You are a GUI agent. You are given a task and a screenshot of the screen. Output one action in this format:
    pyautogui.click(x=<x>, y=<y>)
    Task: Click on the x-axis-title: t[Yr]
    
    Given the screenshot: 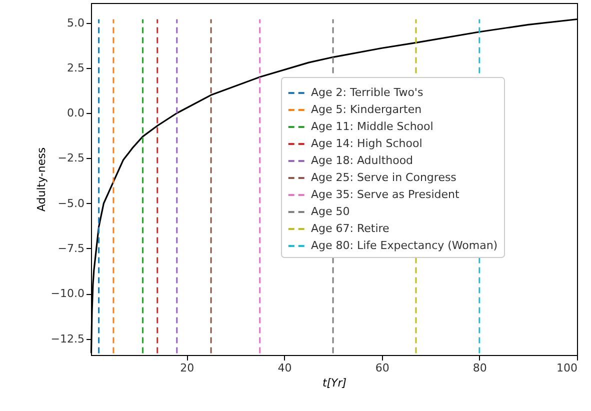 What is the action you would take?
    pyautogui.click(x=334, y=383)
    